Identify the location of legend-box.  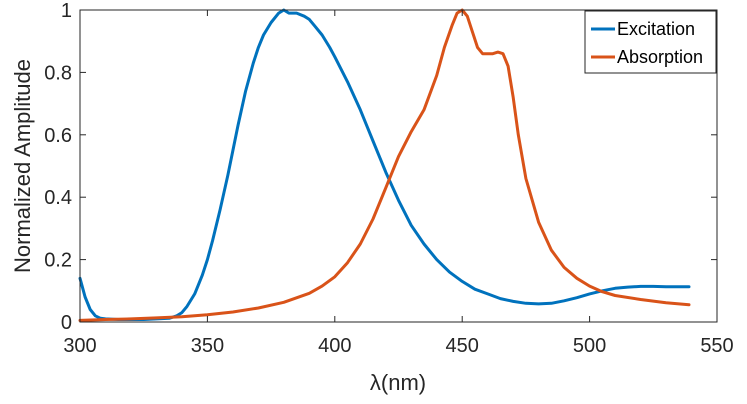
(650, 42).